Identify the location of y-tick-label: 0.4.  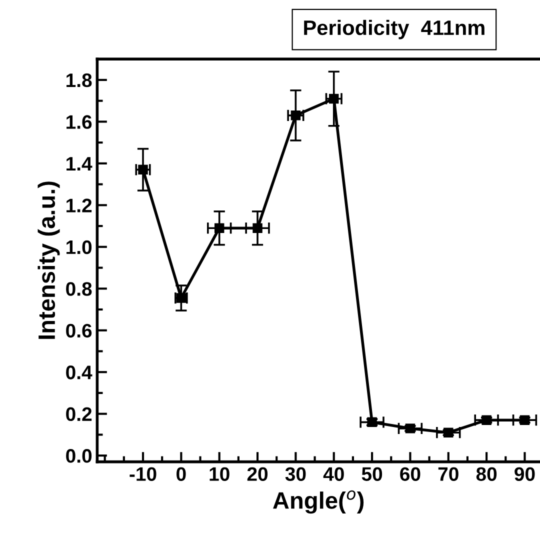
(79, 373).